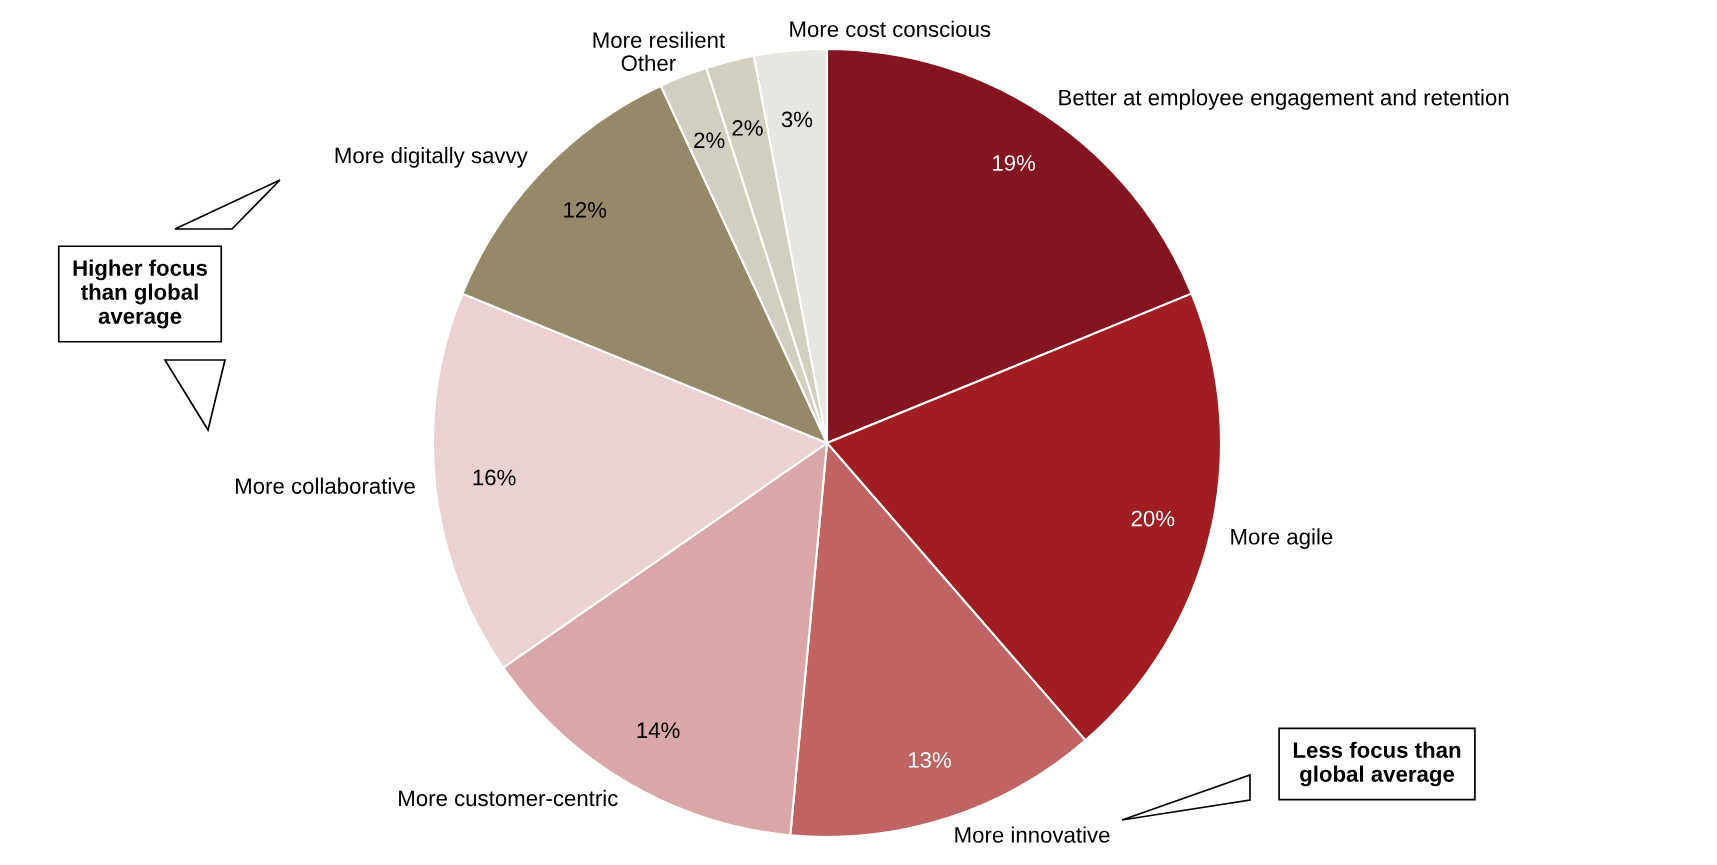  Describe the element at coordinates (658, 730) in the screenshot. I see `data-label: 14%` at that location.